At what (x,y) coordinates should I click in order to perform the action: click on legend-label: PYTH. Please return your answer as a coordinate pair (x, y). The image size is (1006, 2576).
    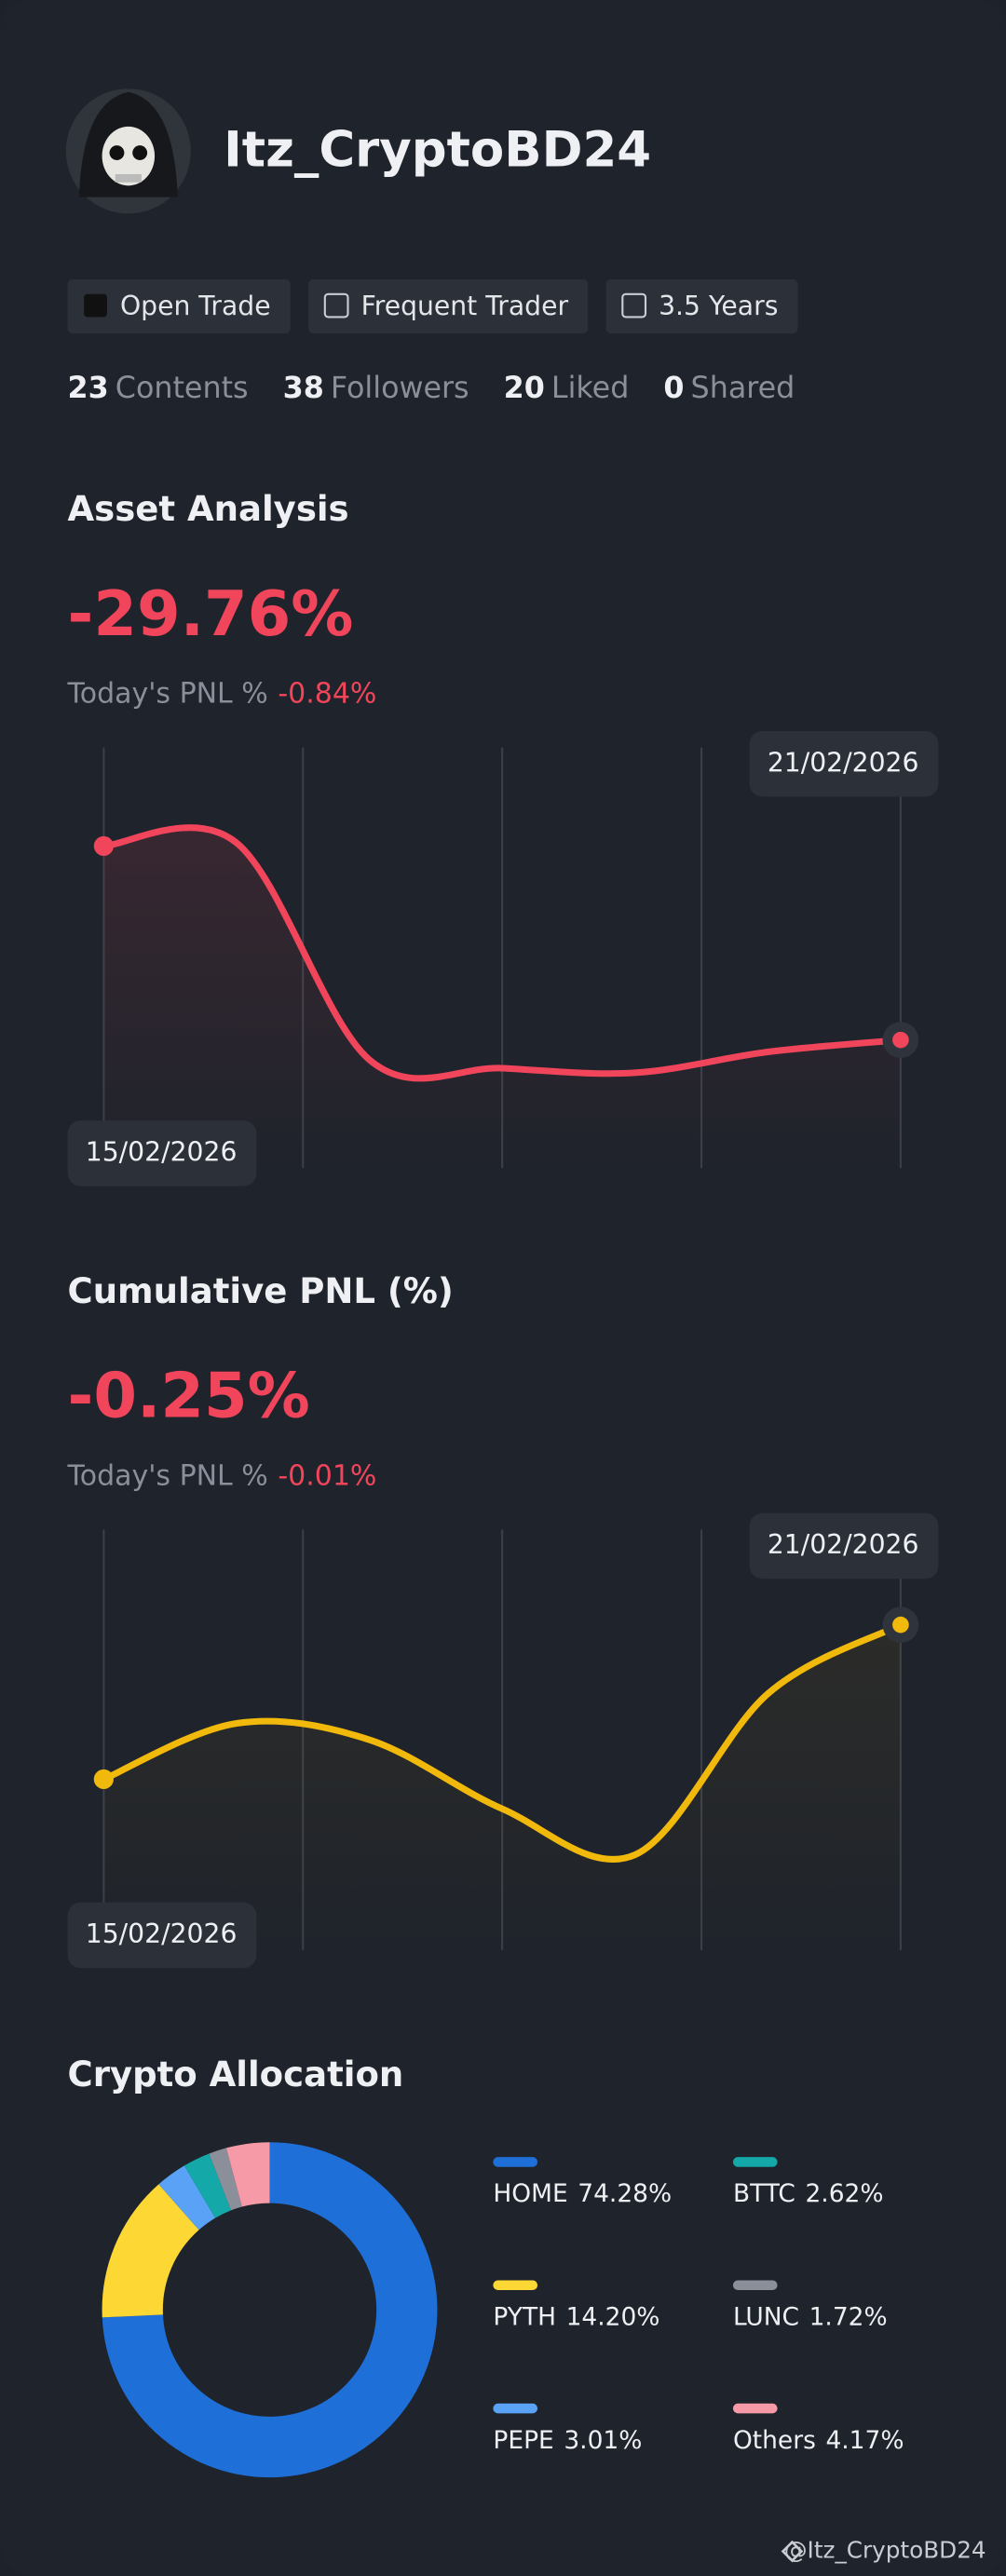
    Looking at the image, I should click on (524, 2317).